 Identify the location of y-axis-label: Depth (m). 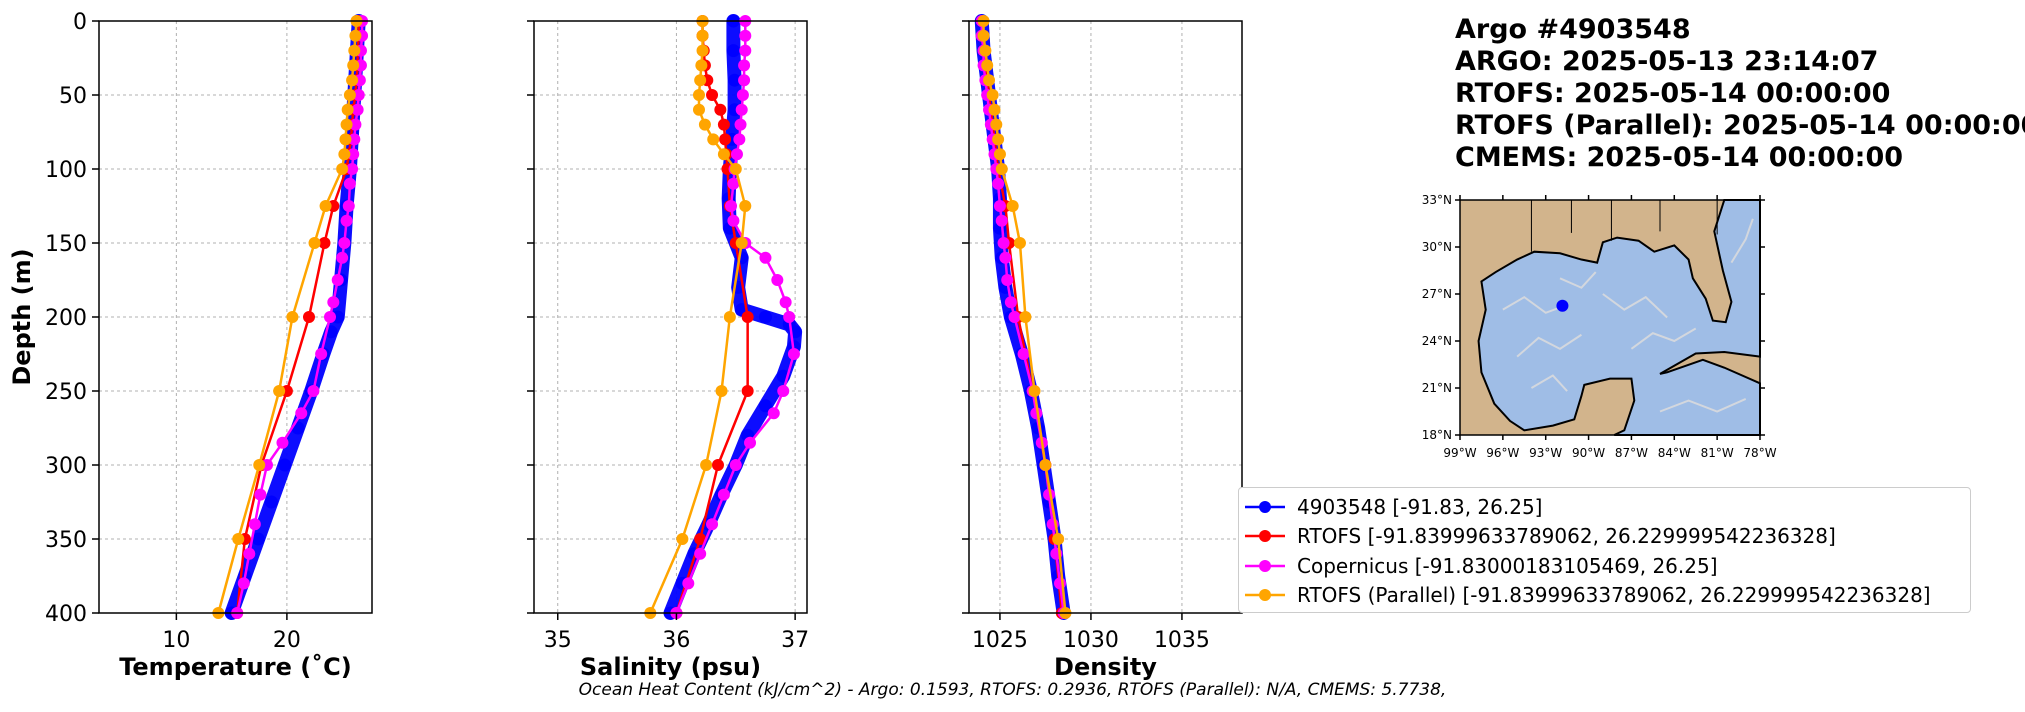
(22, 316).